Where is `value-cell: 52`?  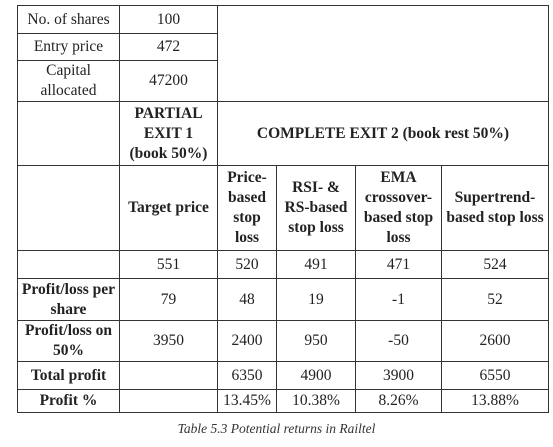
value-cell: 52 is located at coordinates (495, 299).